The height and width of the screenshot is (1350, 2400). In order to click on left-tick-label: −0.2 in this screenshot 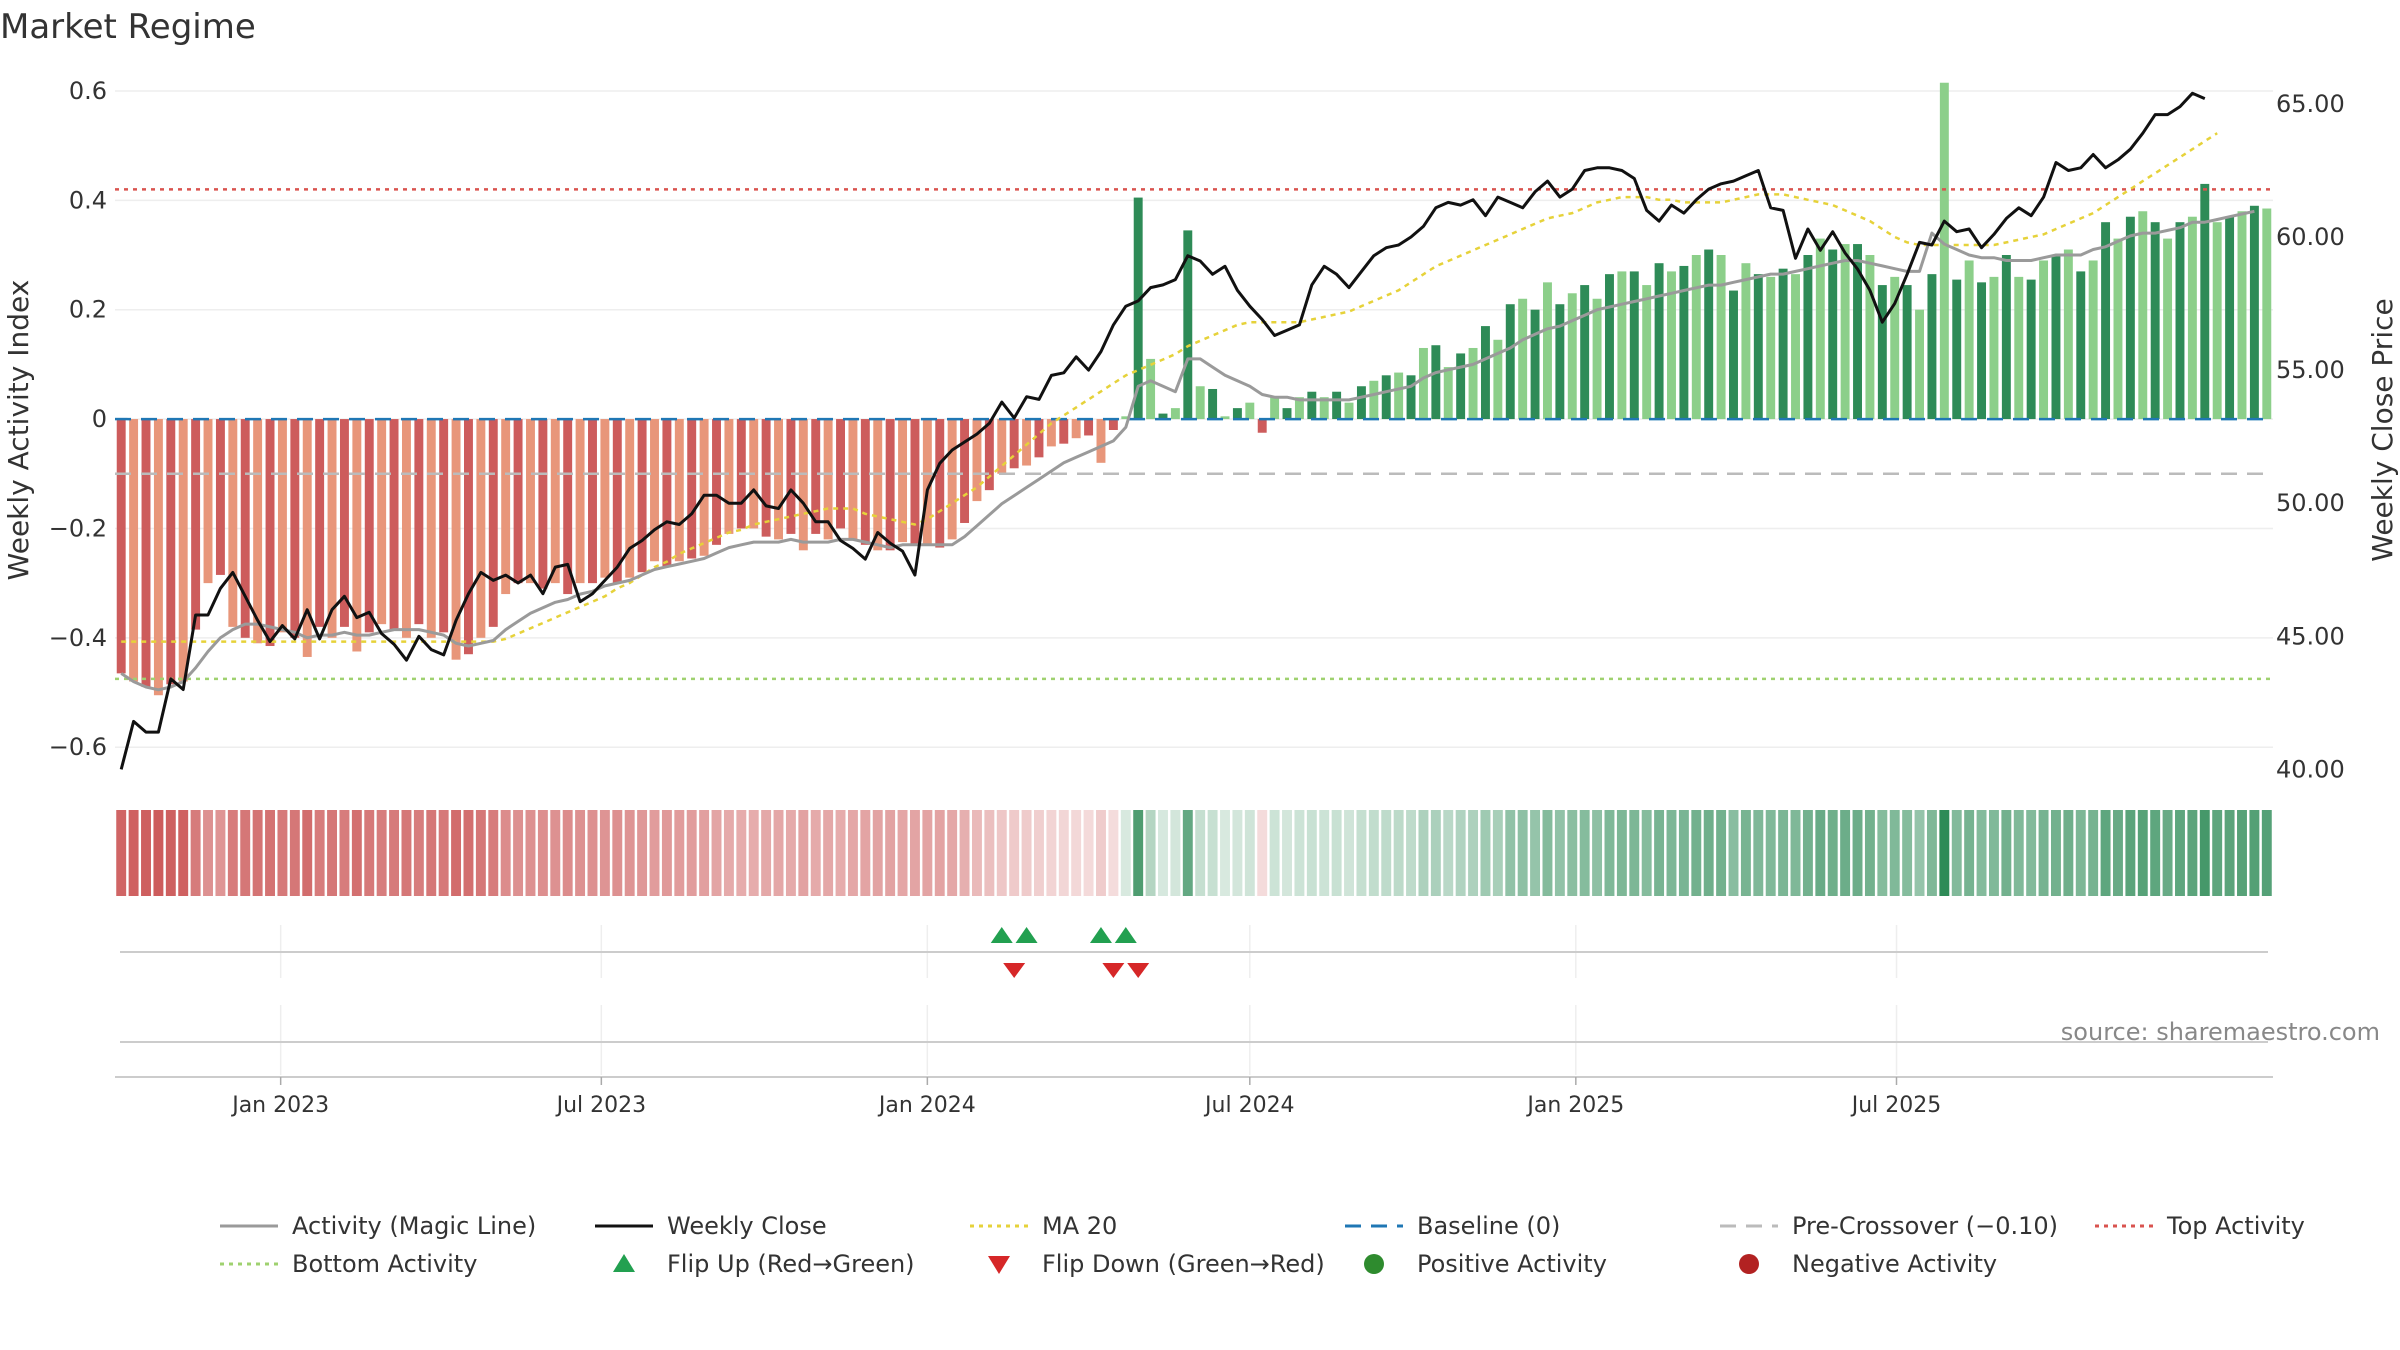, I will do `click(78, 528)`.